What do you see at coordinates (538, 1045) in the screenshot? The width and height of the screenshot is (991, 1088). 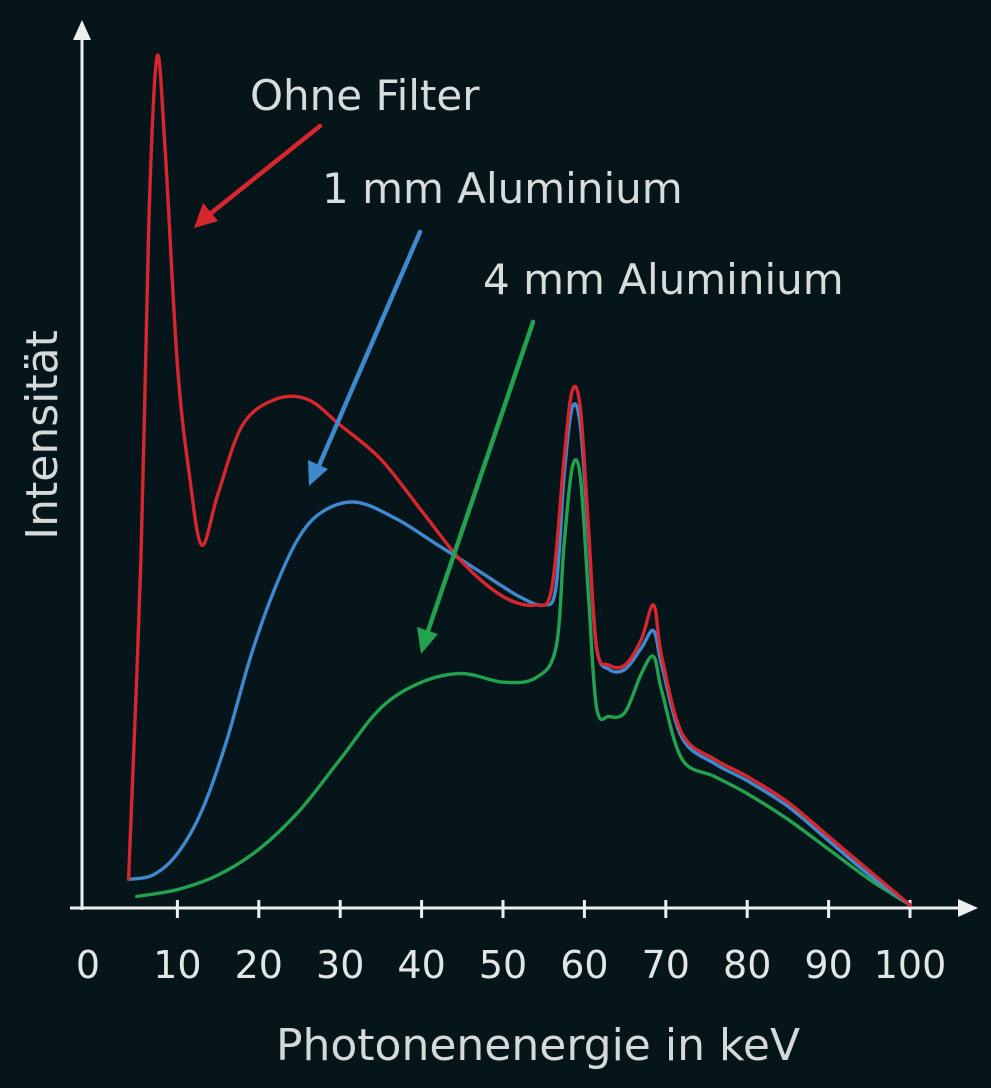 I see `x-axis-label: Photonenenergie in keV` at bounding box center [538, 1045].